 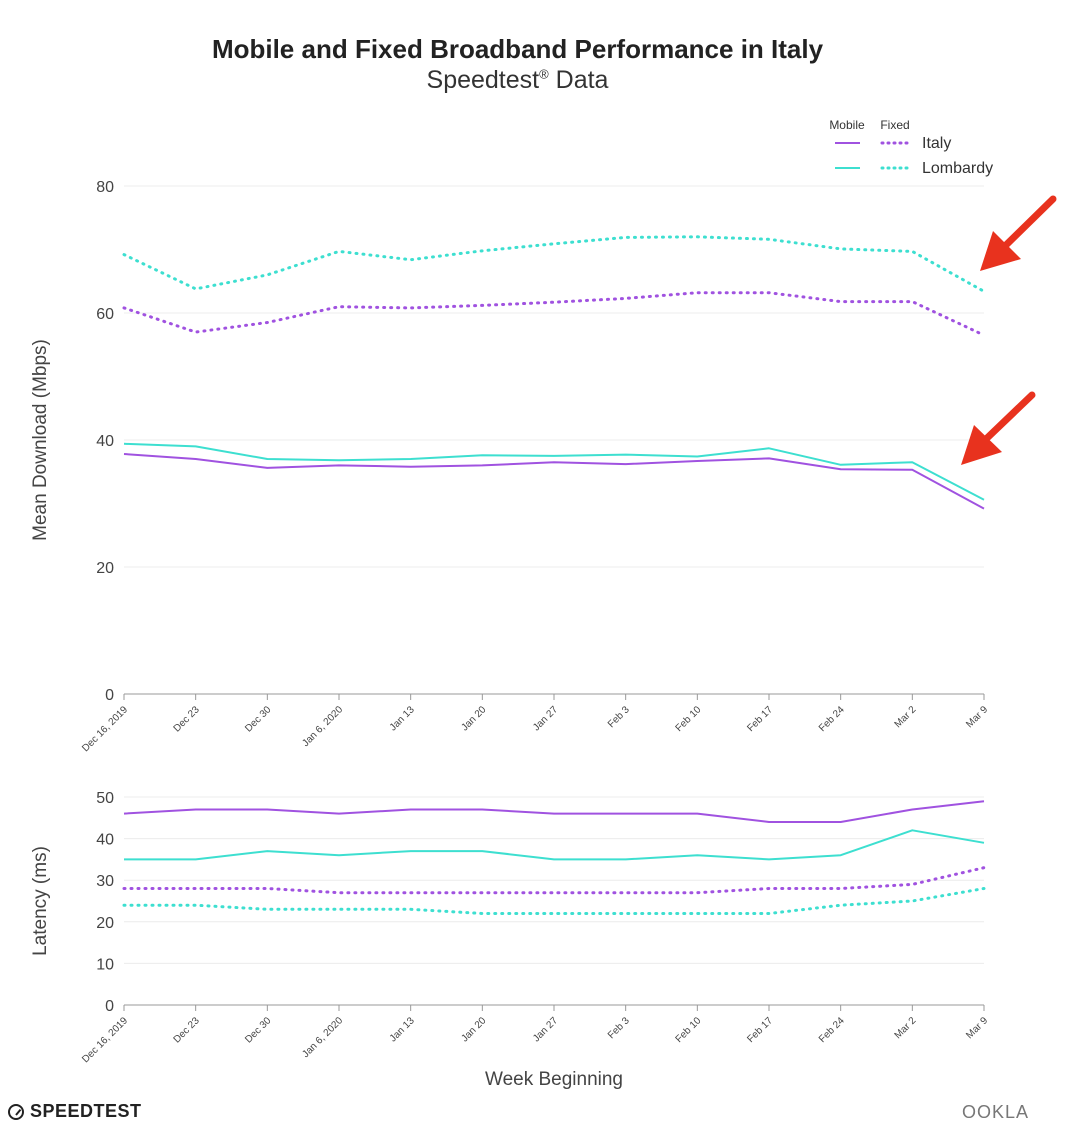 I want to click on download-series-lombardy-mobile, so click(x=554, y=471).